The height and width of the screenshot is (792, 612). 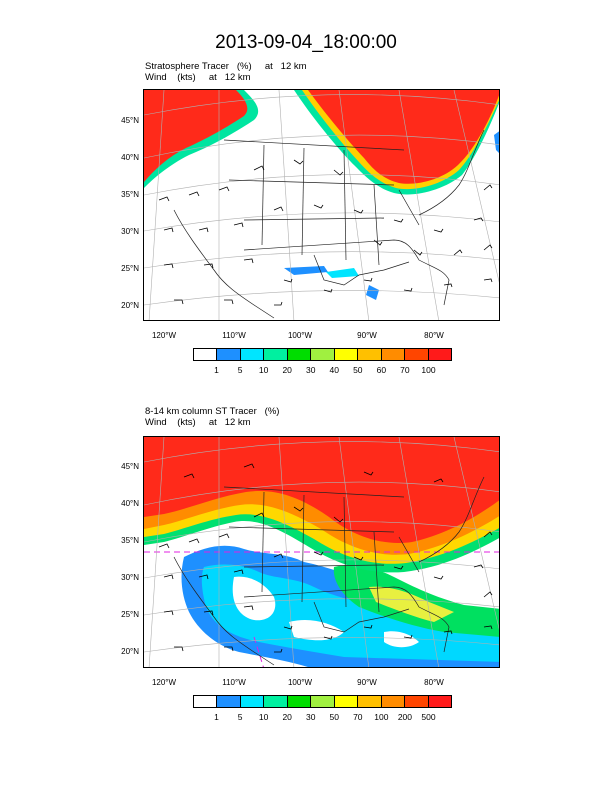 What do you see at coordinates (367, 682) in the screenshot?
I see `panel-2-lon-label: 90°W` at bounding box center [367, 682].